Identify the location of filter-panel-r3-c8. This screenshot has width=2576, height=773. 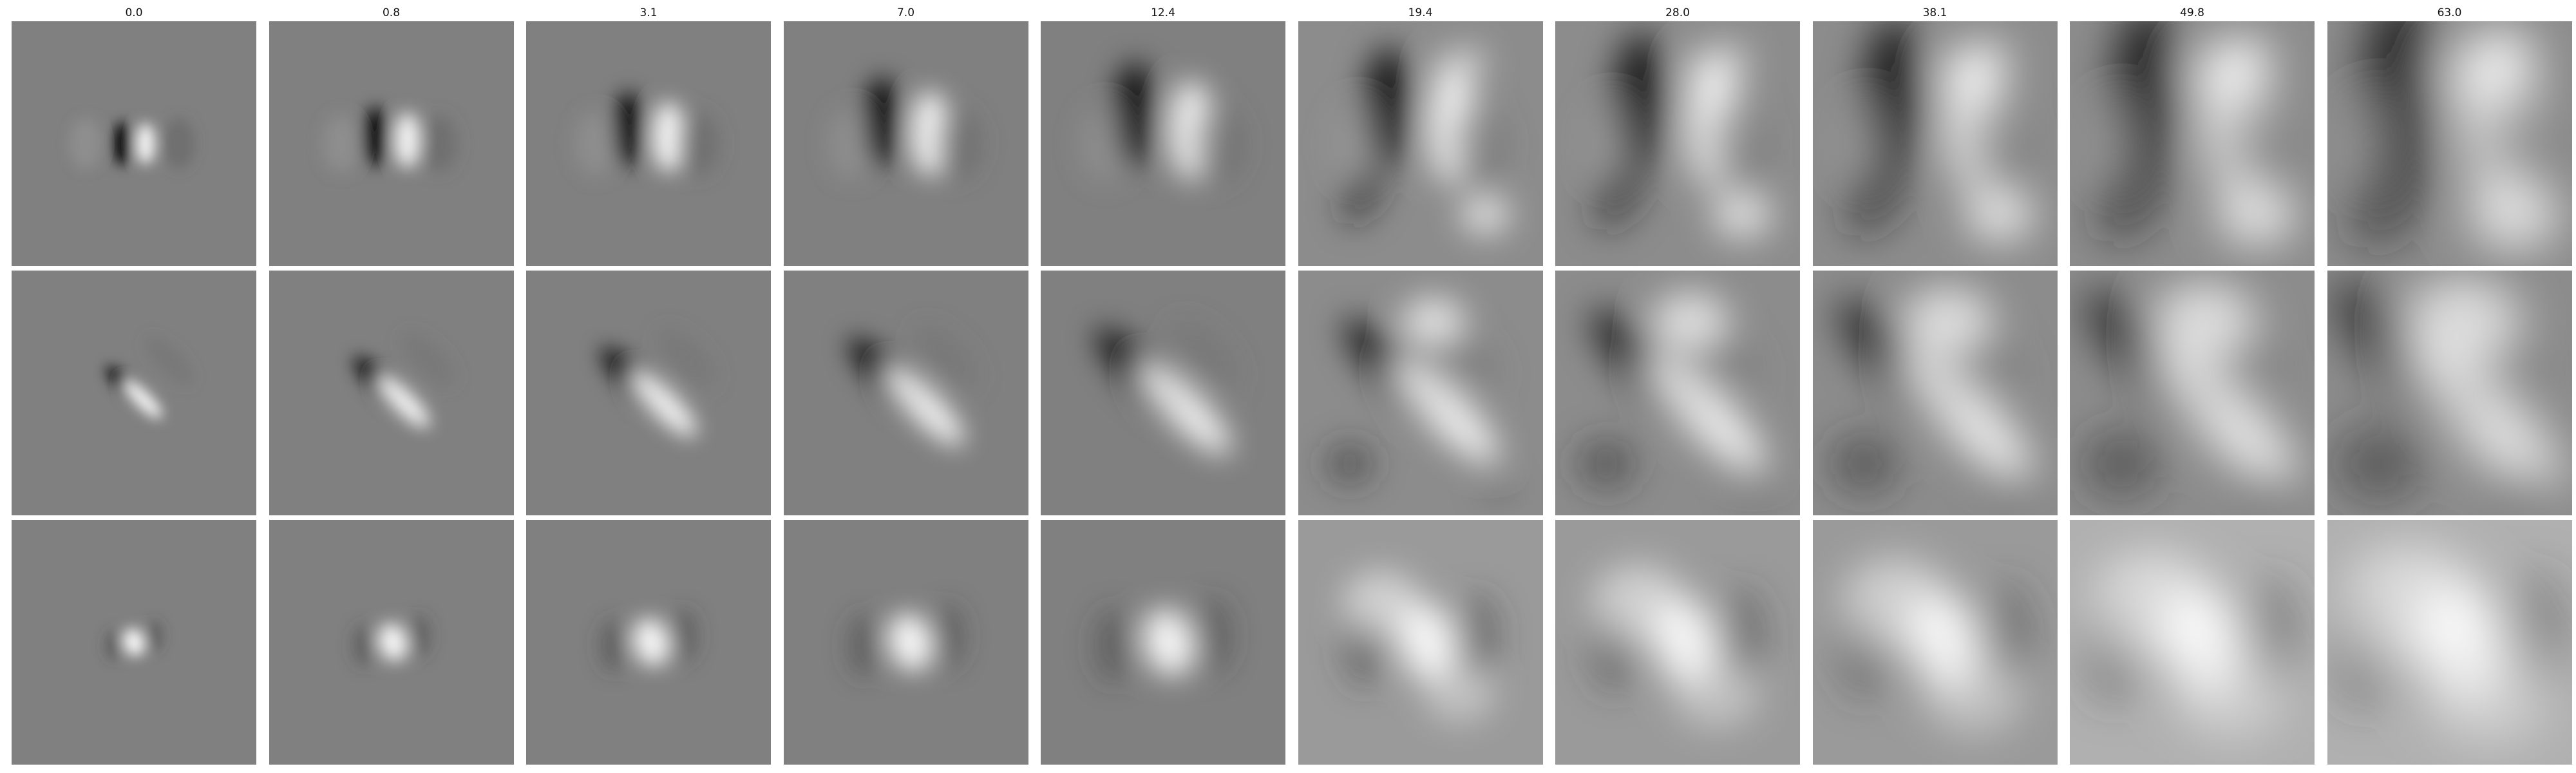
(1935, 642).